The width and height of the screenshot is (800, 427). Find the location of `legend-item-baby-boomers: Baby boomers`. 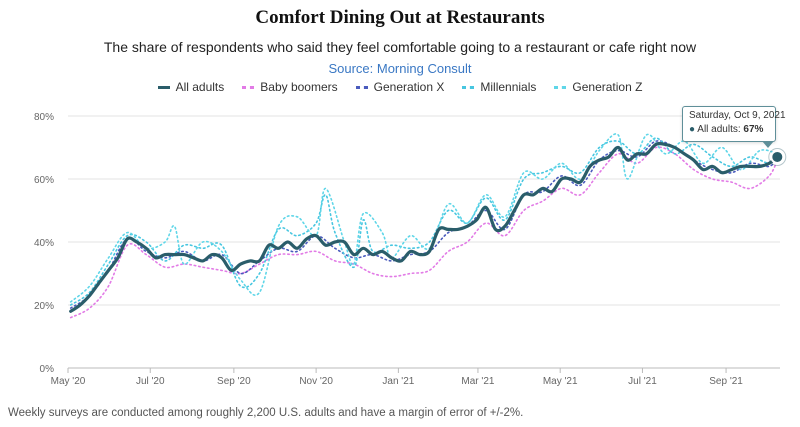

legend-item-baby-boomers: Baby boomers is located at coordinates (290, 87).